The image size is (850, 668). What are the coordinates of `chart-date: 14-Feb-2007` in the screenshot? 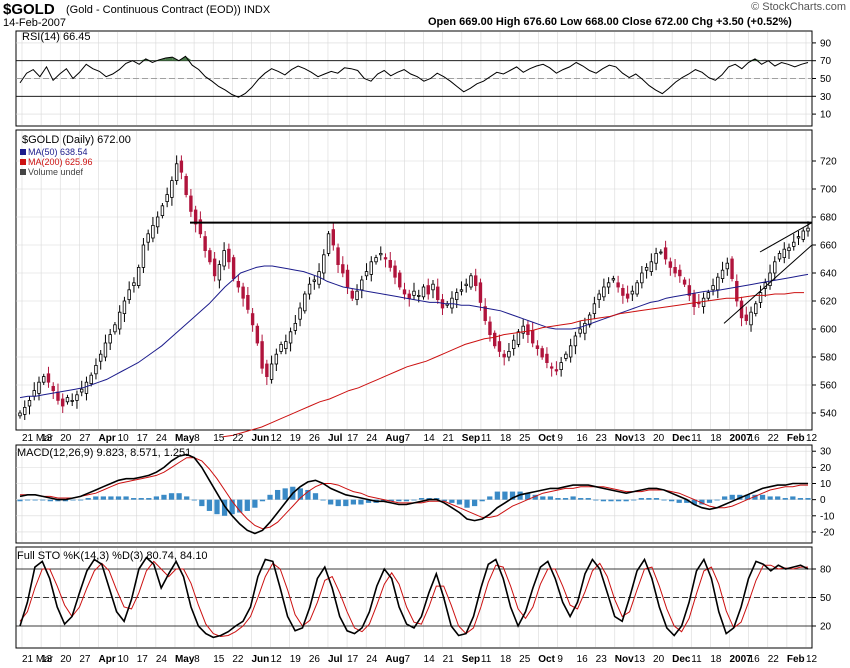 It's located at (34, 23).